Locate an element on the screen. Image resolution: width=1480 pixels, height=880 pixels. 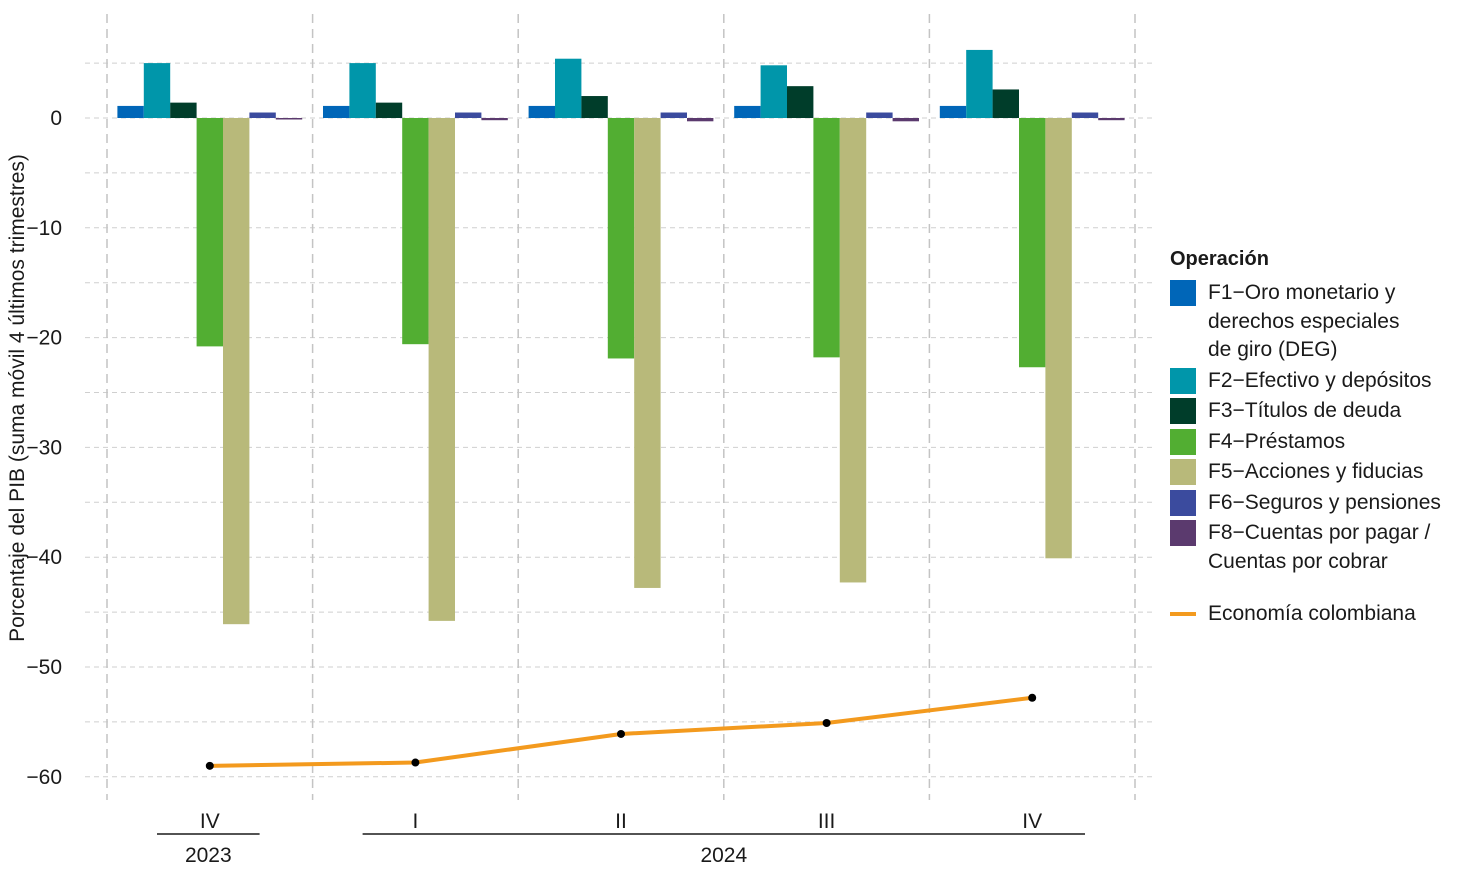
x-tick-label: III is located at coordinates (827, 821).